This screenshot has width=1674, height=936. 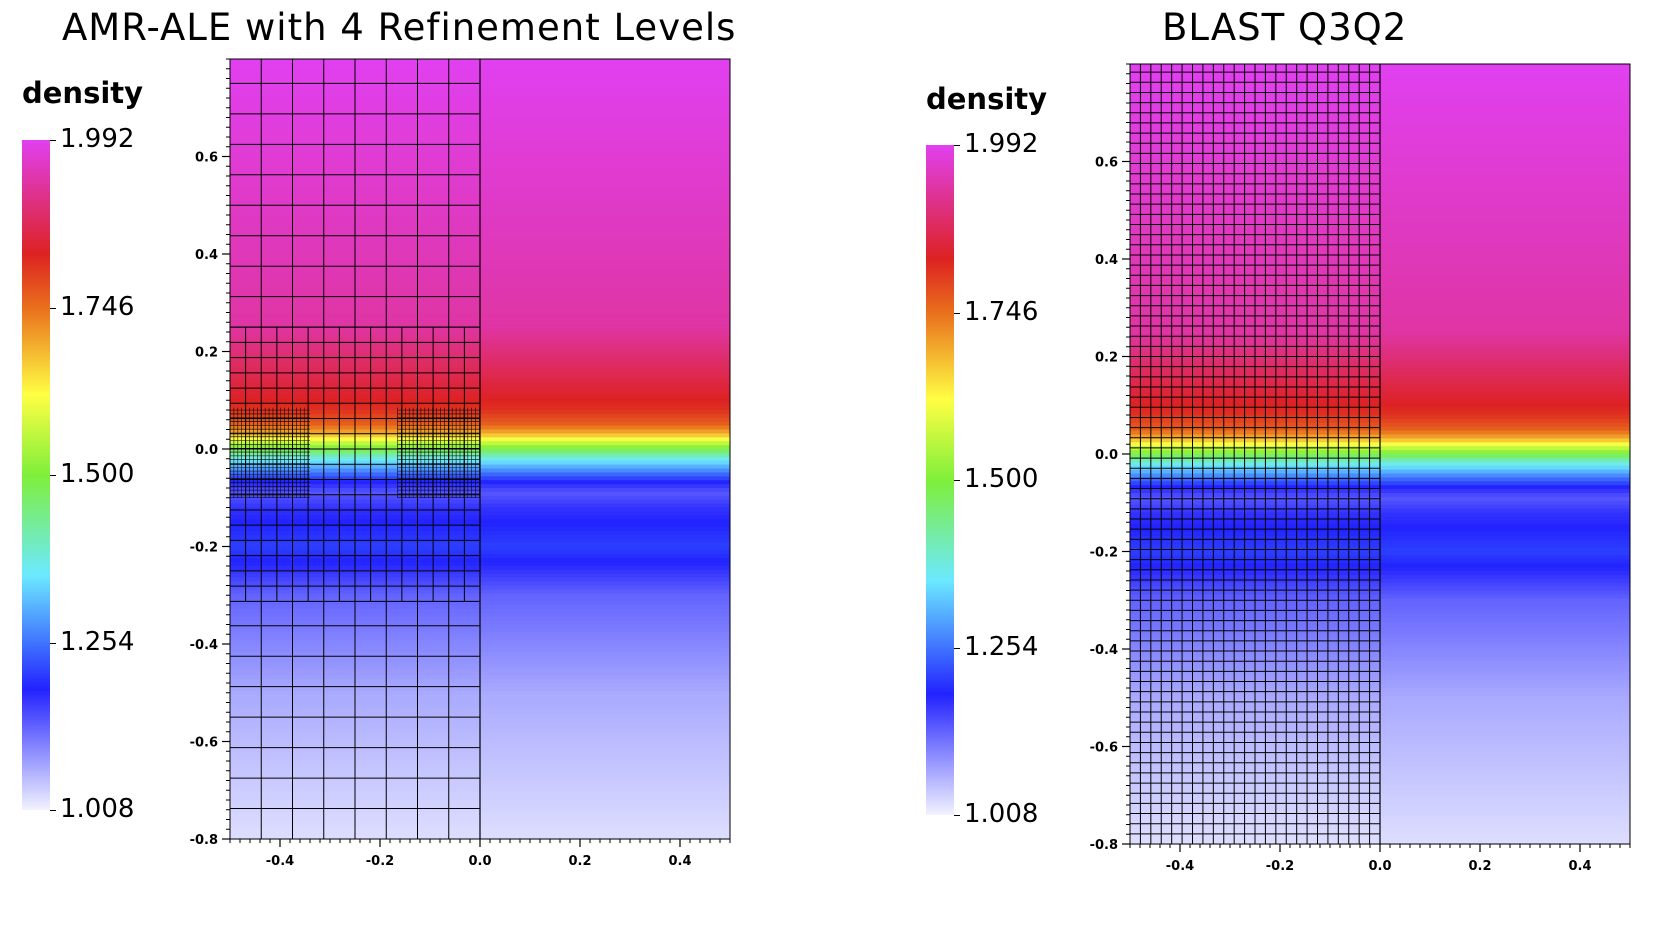 What do you see at coordinates (399, 27) in the screenshot?
I see `panel-1-title: AMR-ALE with 4 Refinement Levels` at bounding box center [399, 27].